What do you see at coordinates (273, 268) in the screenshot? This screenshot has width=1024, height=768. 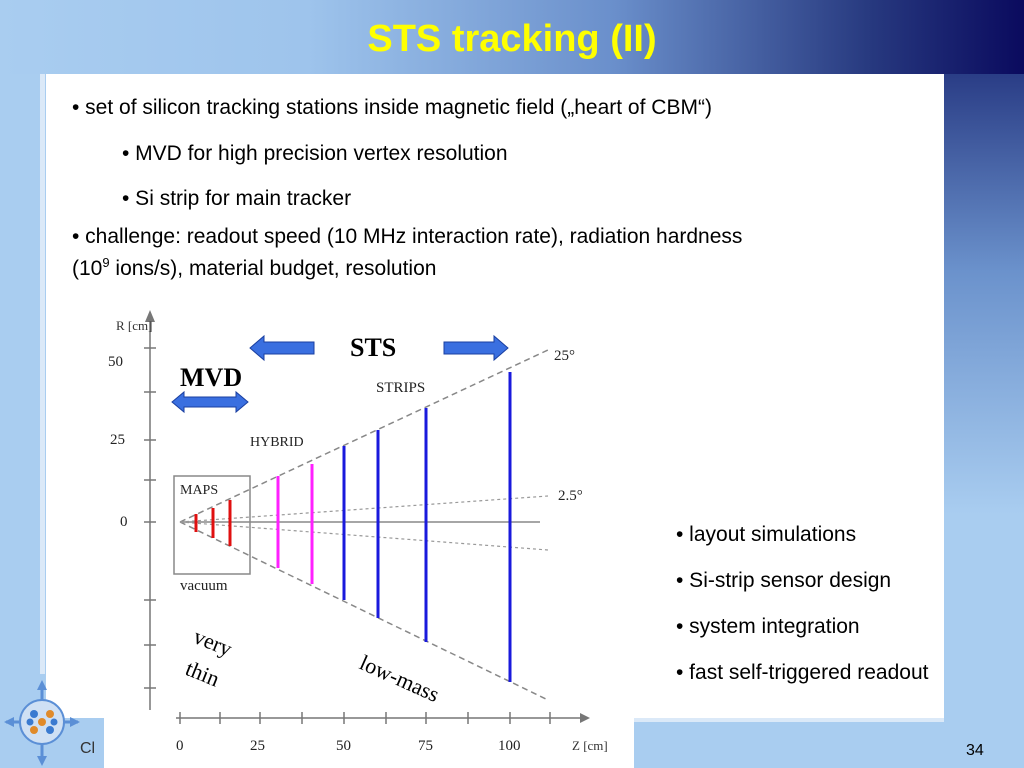 I see `challenge-cont-post: ions/s), material budget, resolution` at bounding box center [273, 268].